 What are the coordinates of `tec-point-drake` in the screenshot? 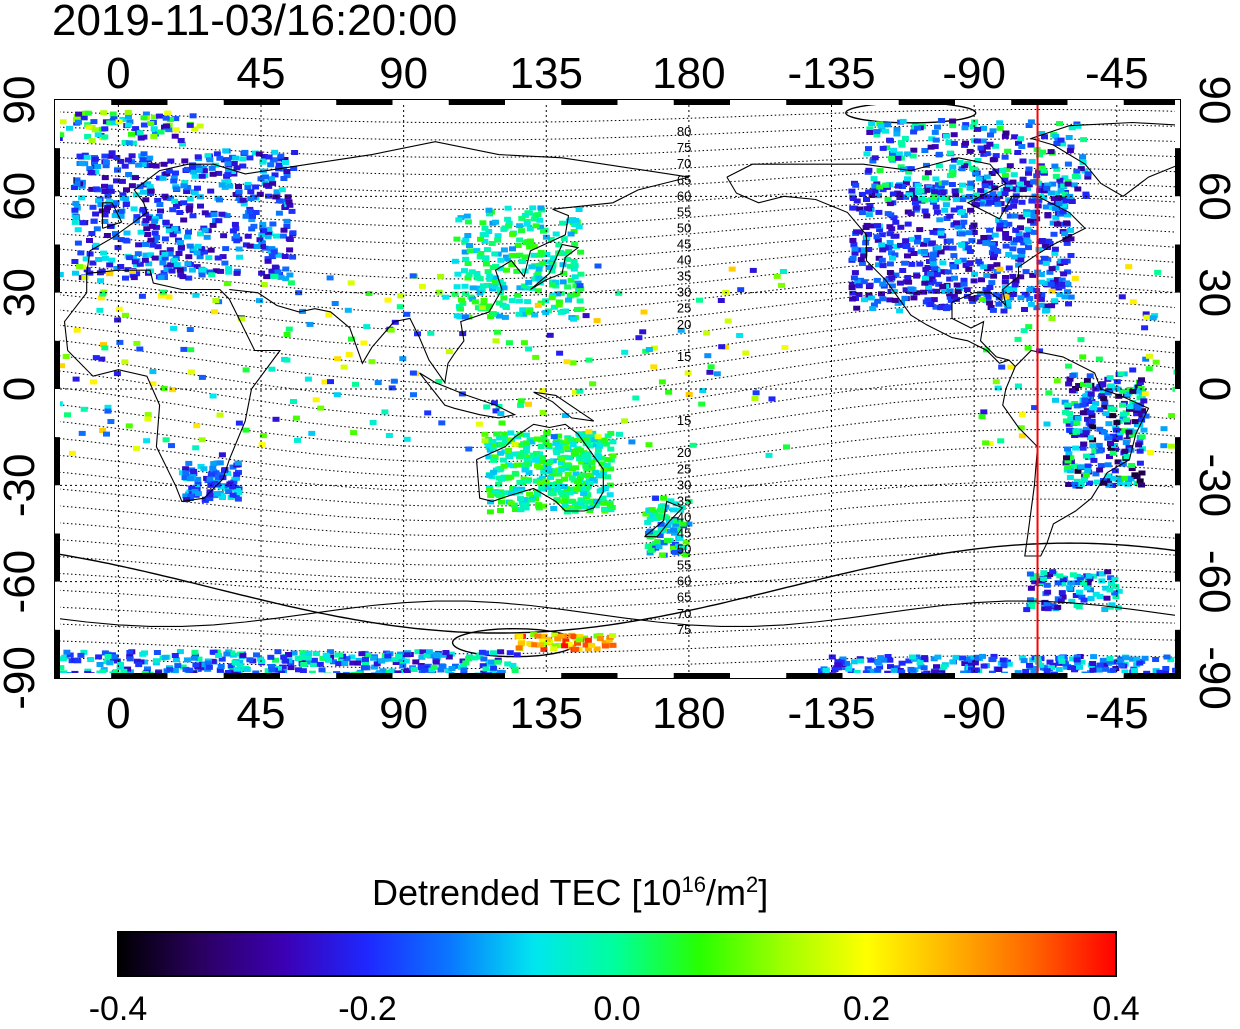 It's located at (1096, 594).